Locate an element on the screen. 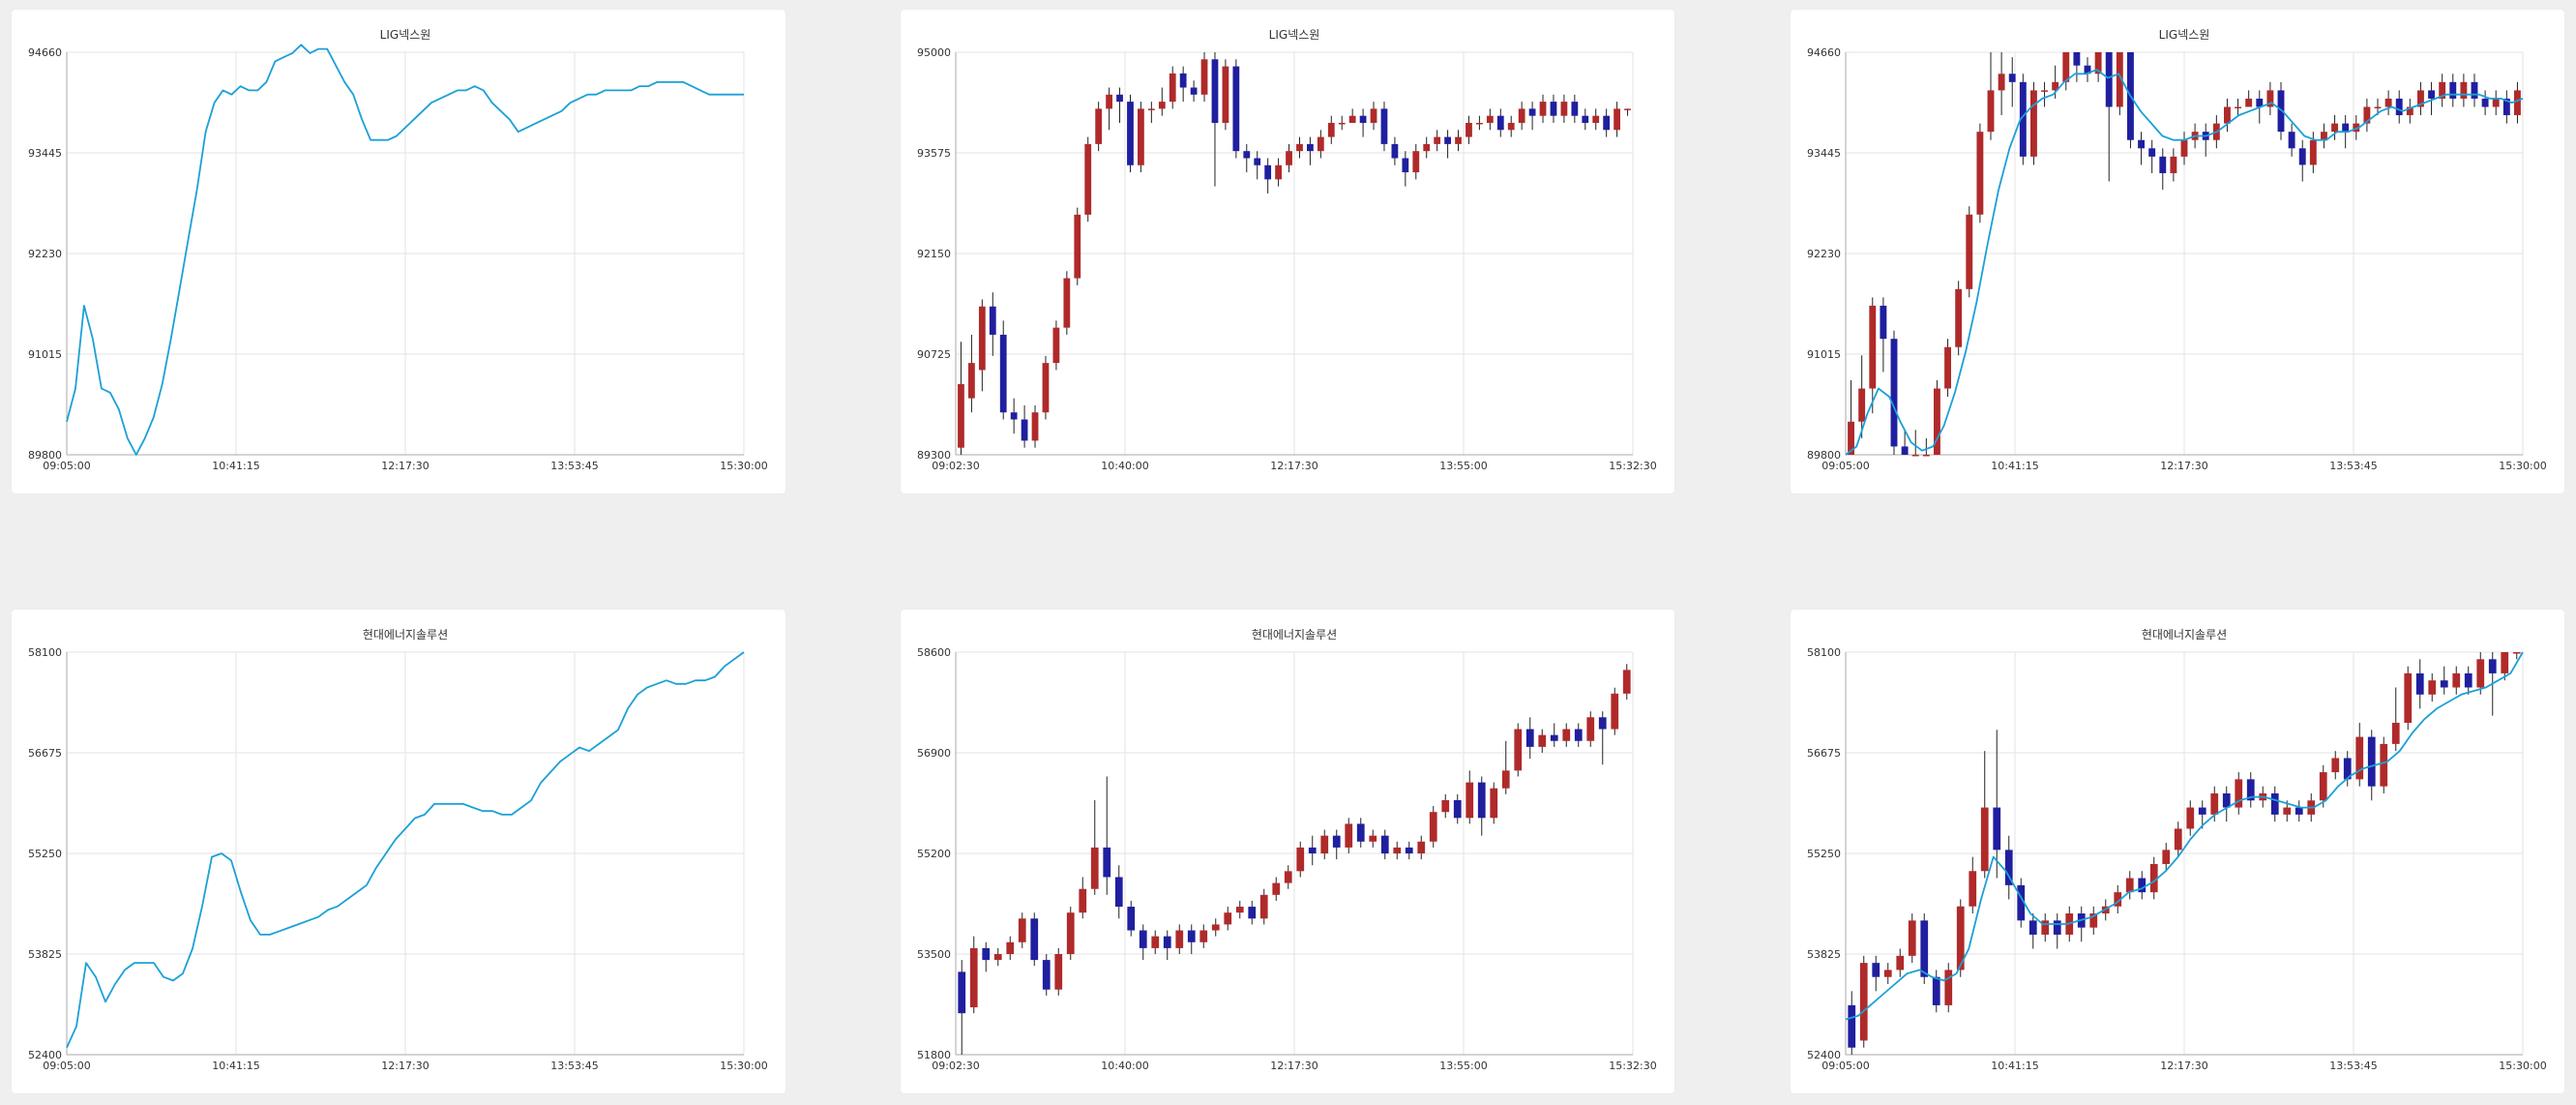 This screenshot has height=1105, width=2576. x-tick-label: 15:32:30 is located at coordinates (1632, 466).